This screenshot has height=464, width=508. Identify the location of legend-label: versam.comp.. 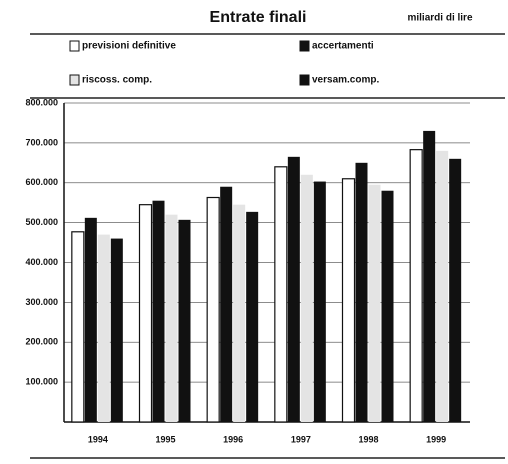
(345, 80).